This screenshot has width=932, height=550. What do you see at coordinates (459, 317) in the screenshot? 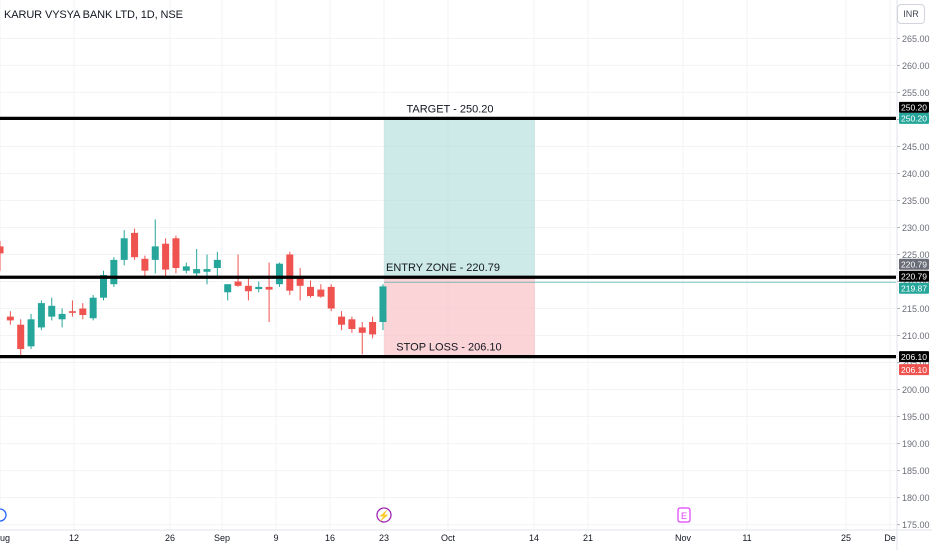
I see `stop-loss-zone` at bounding box center [459, 317].